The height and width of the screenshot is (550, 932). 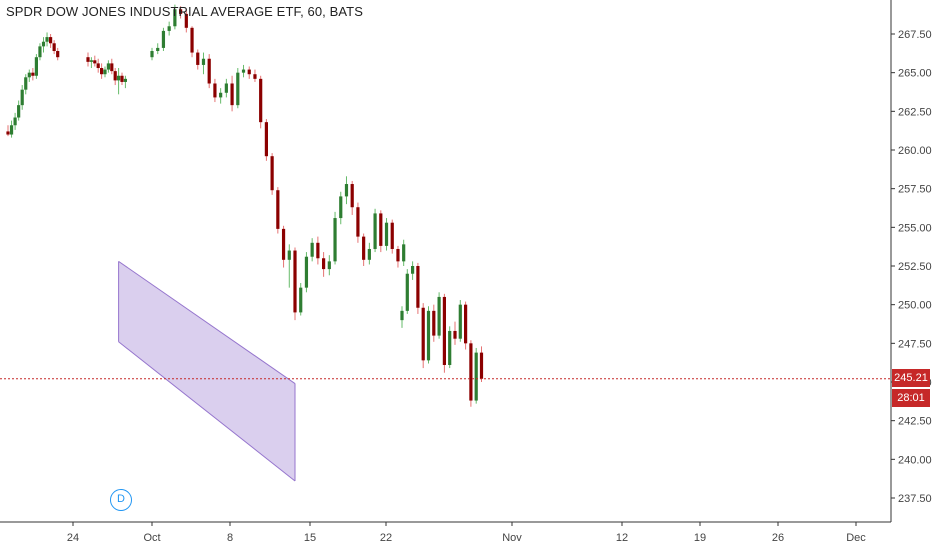 What do you see at coordinates (700, 538) in the screenshot?
I see `x-tick-label: 19` at bounding box center [700, 538].